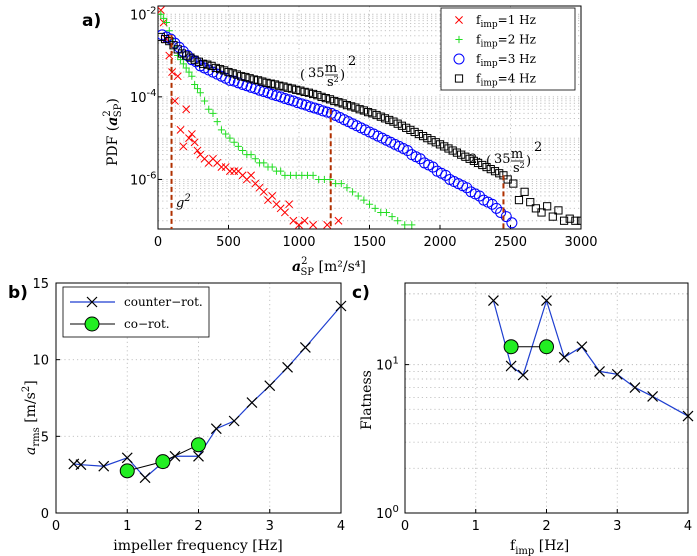 This screenshot has width=697, height=556. I want to click on counter-rot-line, so click(590, 357).